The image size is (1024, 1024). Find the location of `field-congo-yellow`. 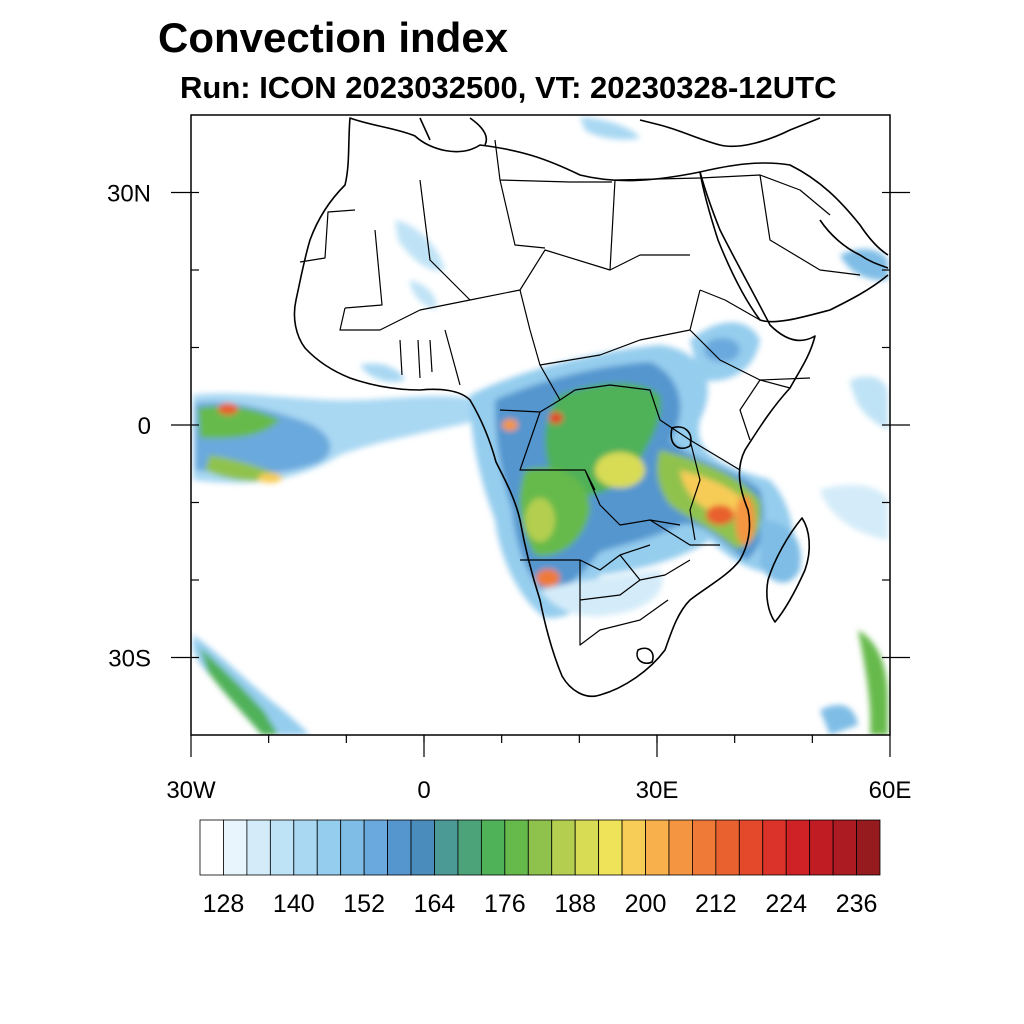

field-congo-yellow is located at coordinates (620, 470).